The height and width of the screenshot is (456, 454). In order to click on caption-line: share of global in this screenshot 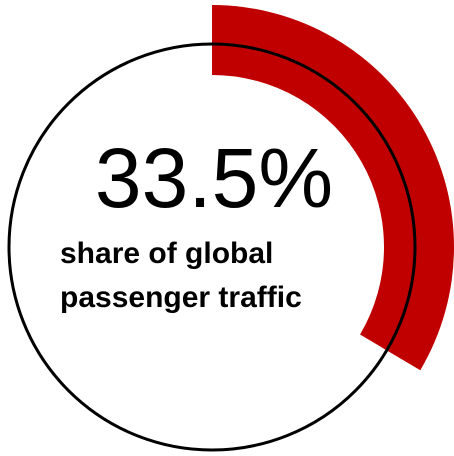, I will do `click(166, 253)`.